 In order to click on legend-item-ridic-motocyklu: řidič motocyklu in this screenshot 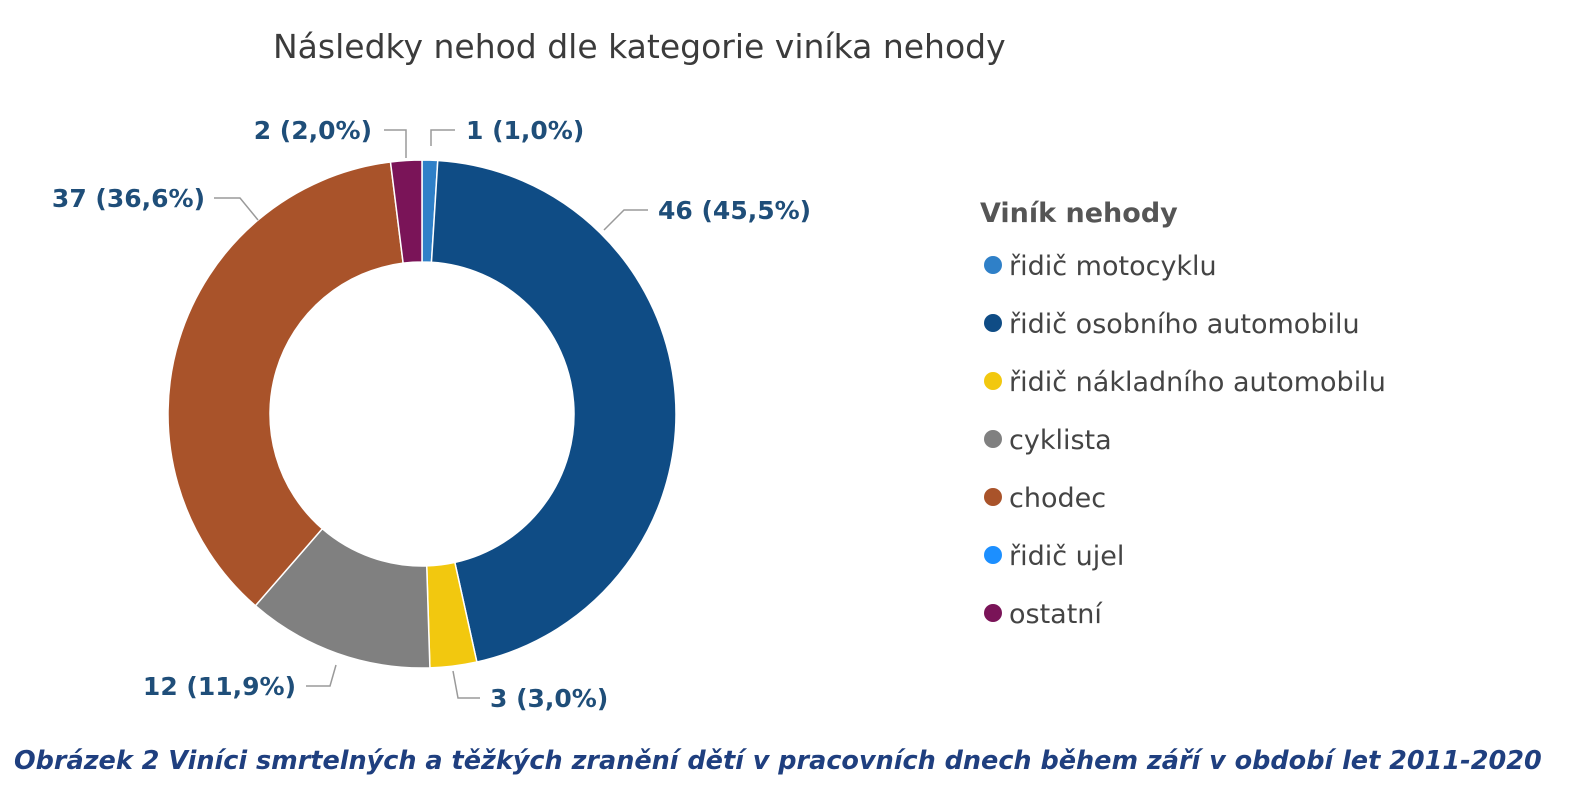, I will do `click(1100, 266)`.